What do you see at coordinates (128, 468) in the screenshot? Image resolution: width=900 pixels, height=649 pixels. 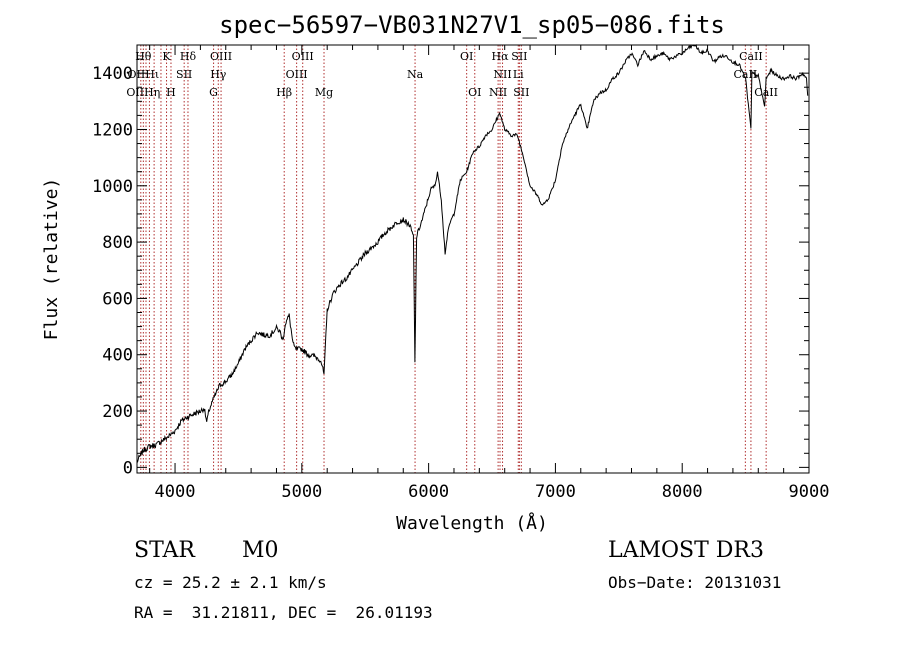 I see `y-tick-label: 0` at bounding box center [128, 468].